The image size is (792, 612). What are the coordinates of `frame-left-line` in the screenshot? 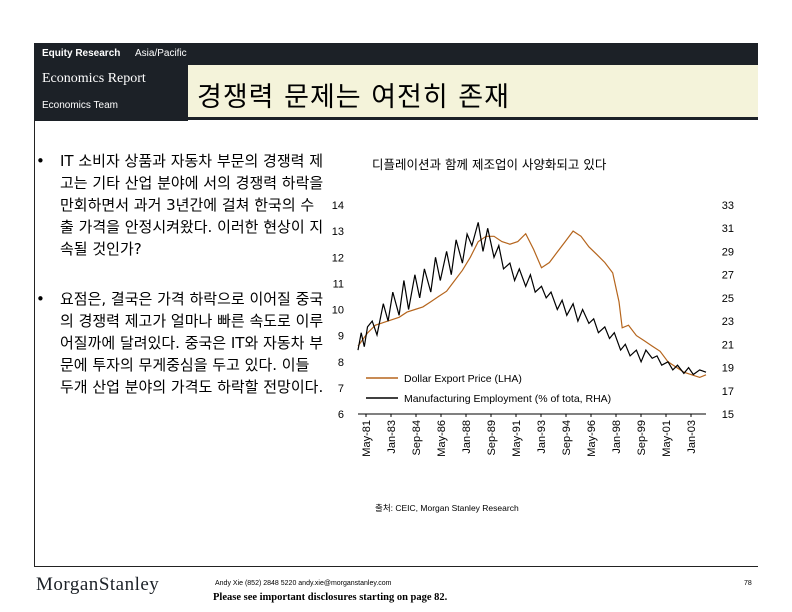 It's located at (34, 343).